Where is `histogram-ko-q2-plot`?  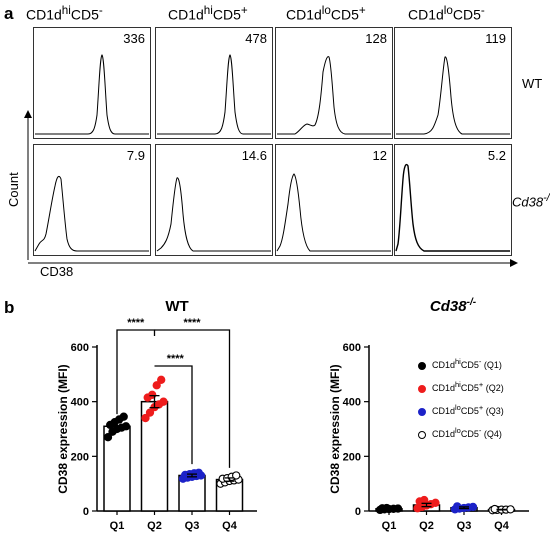 histogram-ko-q2-plot is located at coordinates (214, 200).